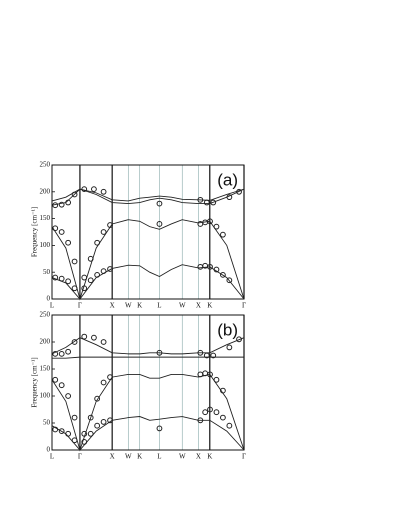 Image resolution: width=409 pixels, height=529 pixels. What do you see at coordinates (227, 179) in the screenshot?
I see `panel-label: (a)` at bounding box center [227, 179].